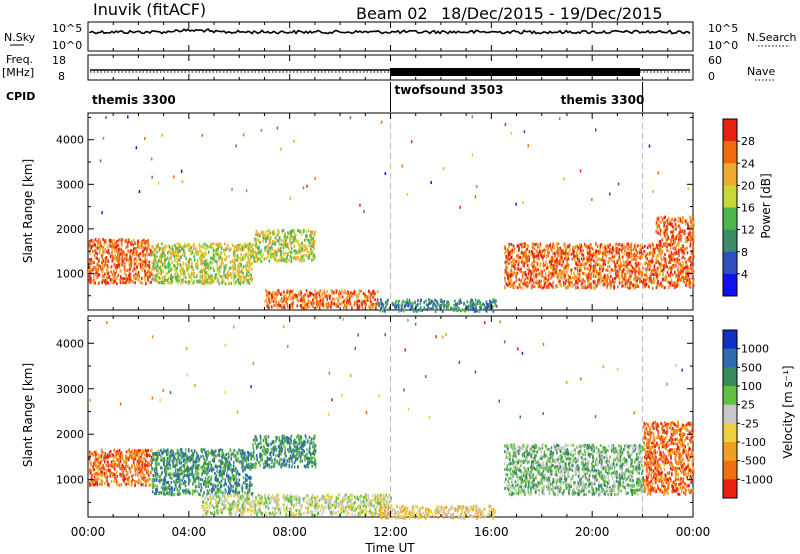  Describe the element at coordinates (390, 31) in the screenshot. I see `nsky-trace` at that location.